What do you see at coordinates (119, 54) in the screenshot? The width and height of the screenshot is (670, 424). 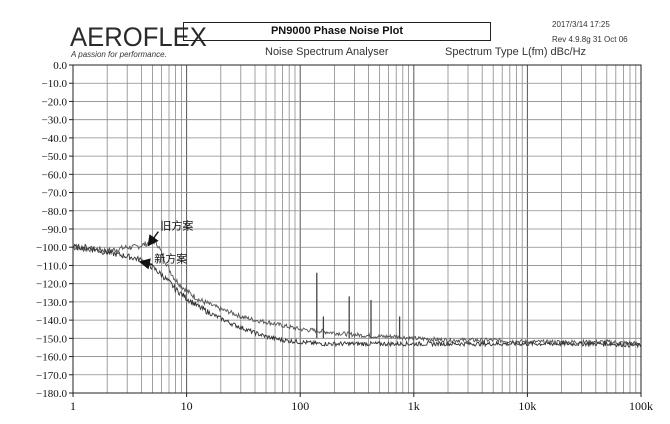 I see `logo-tagline: A passion for performance.` at bounding box center [119, 54].